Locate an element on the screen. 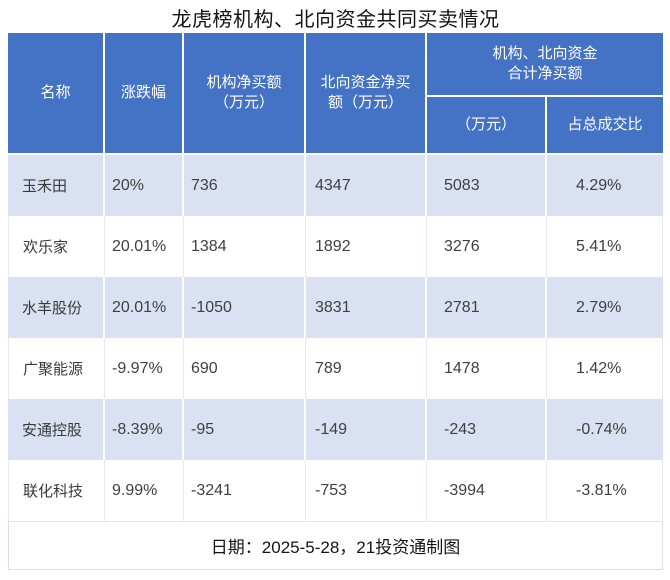 The height and width of the screenshot is (580, 670). col-header-name-label: 名称 is located at coordinates (55, 92).